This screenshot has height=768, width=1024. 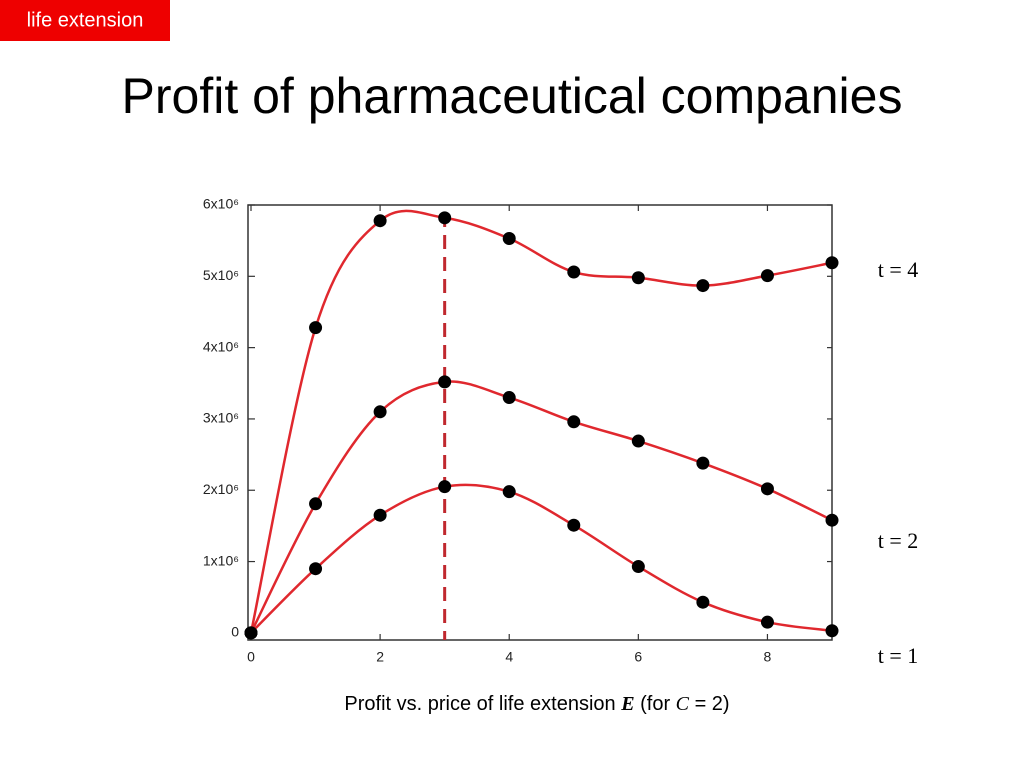 I want to click on series-label: t = 4, so click(x=898, y=269).